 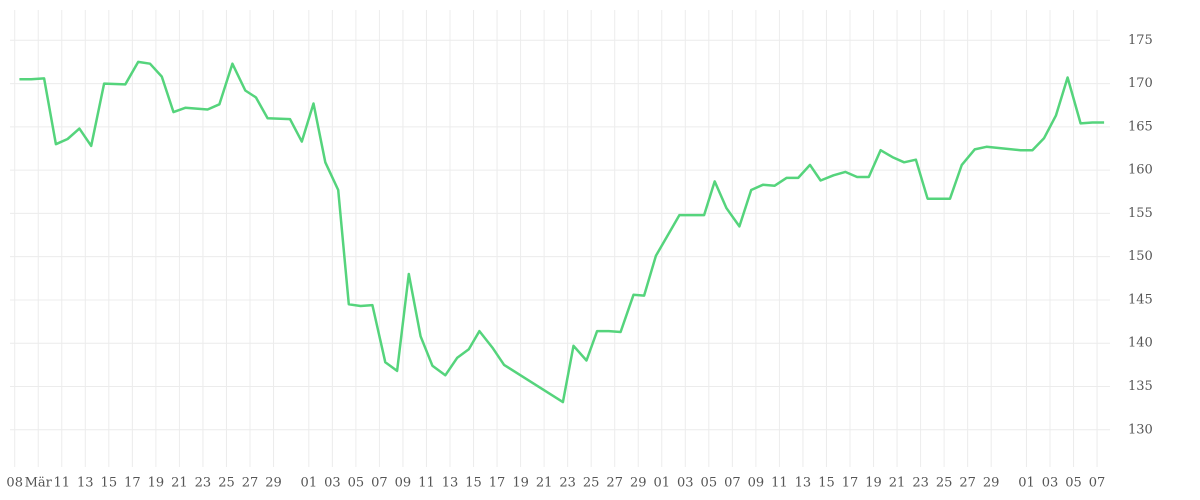 What do you see at coordinates (1140, 299) in the screenshot?
I see `y-tick-label: 145` at bounding box center [1140, 299].